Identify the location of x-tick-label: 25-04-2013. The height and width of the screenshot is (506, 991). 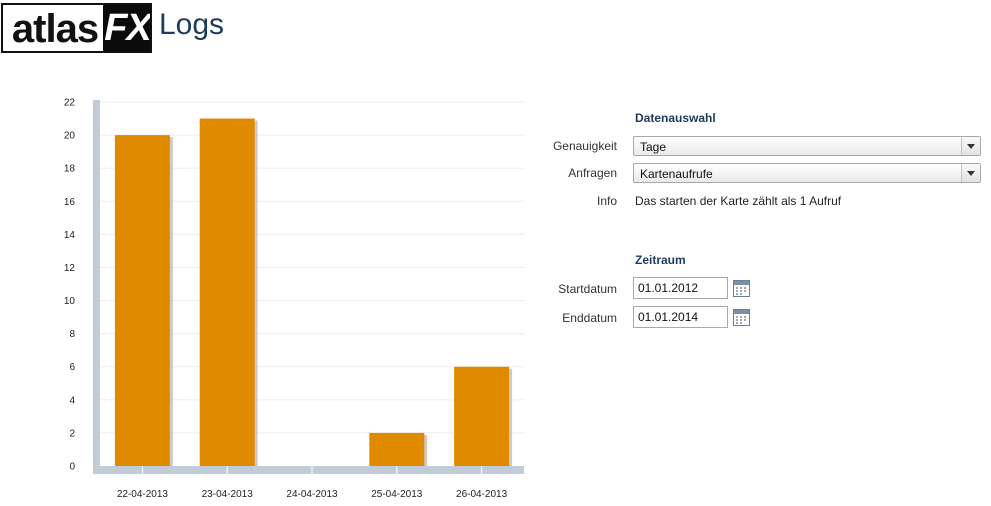
(397, 494).